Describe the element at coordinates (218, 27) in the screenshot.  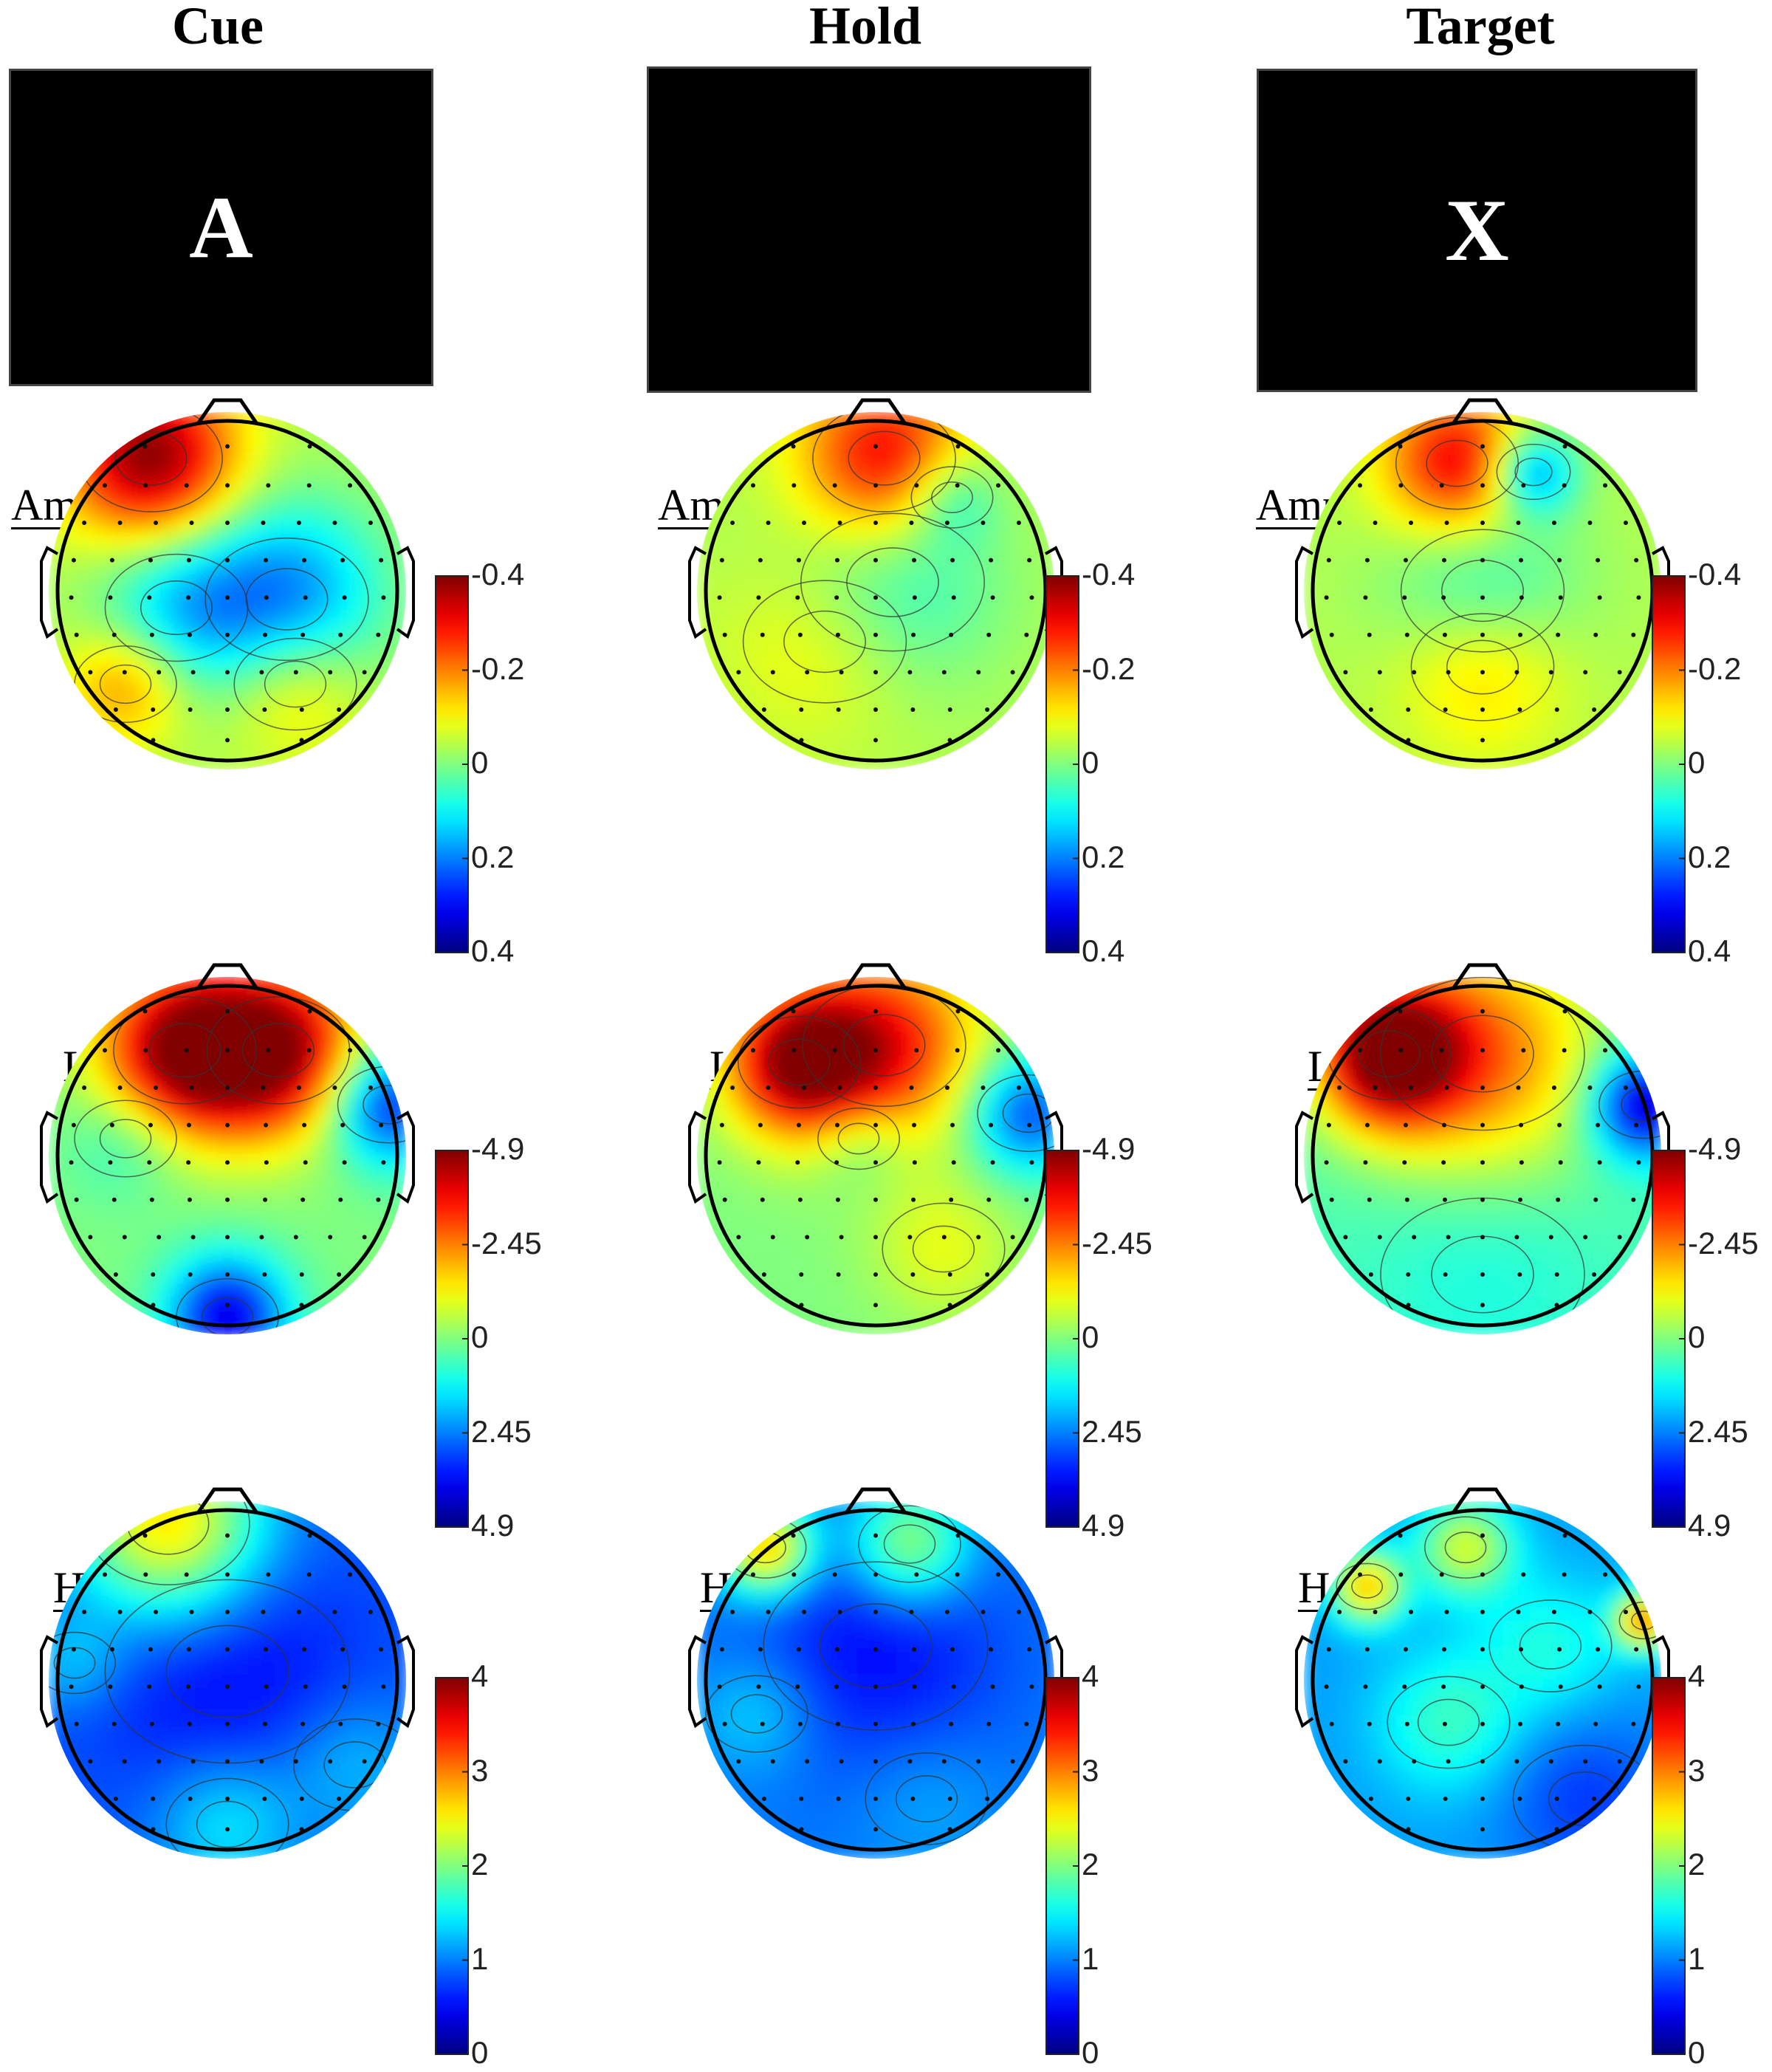
I see `column-title-cue: Cue` at that location.